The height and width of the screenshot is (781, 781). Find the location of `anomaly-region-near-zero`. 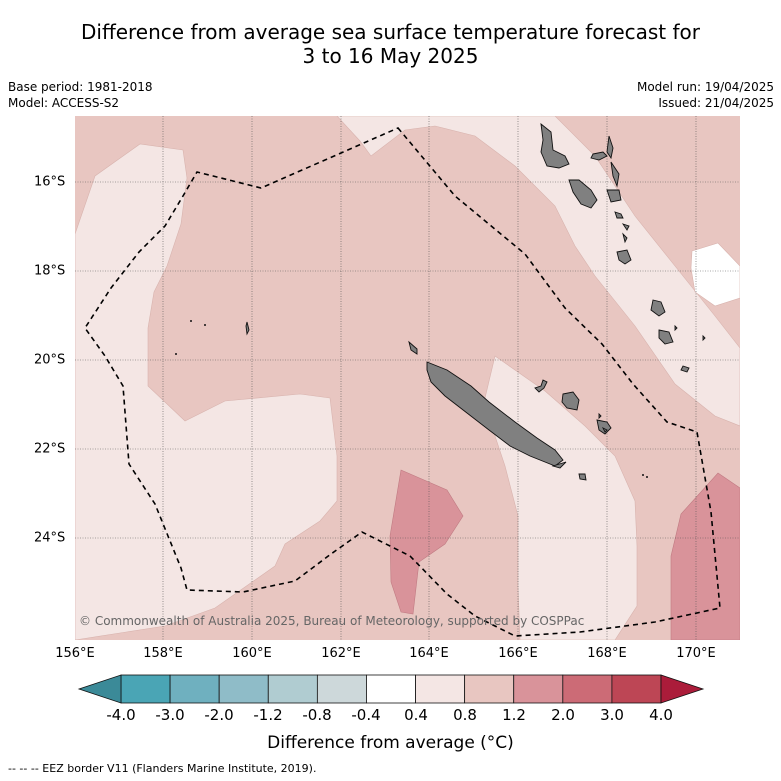

anomaly-region-near-zero is located at coordinates (715, 274).